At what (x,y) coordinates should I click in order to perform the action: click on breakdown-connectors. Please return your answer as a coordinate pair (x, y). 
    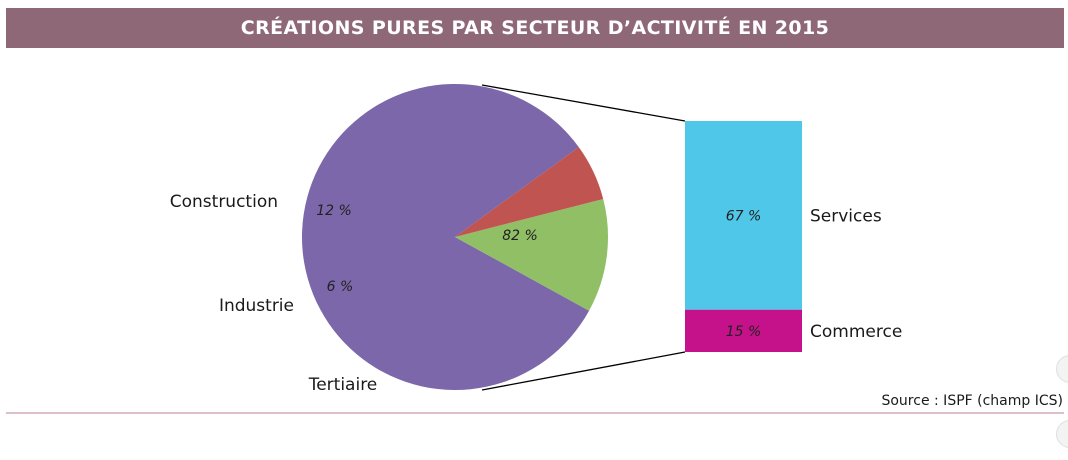
    Looking at the image, I should click on (583, 237).